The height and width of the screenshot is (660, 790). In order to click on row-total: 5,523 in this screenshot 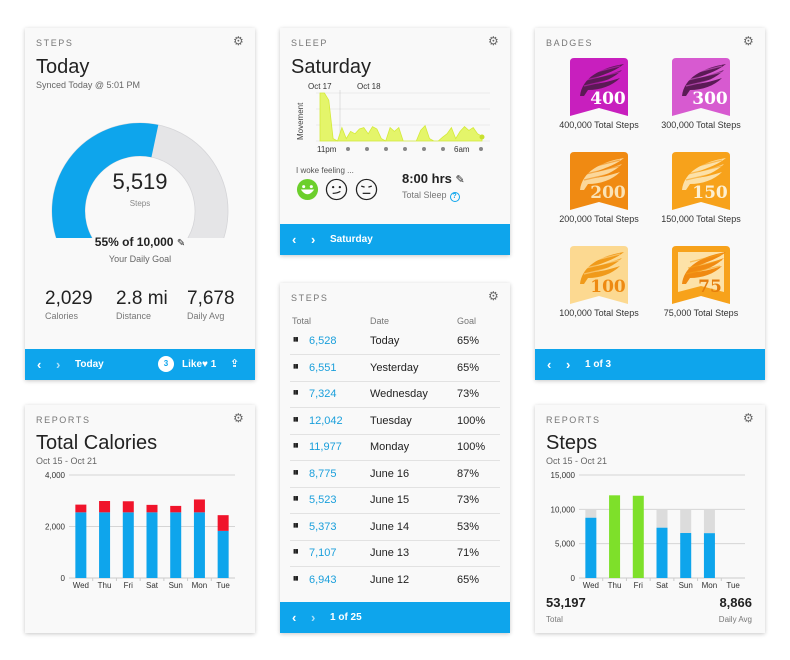, I will do `click(323, 500)`.